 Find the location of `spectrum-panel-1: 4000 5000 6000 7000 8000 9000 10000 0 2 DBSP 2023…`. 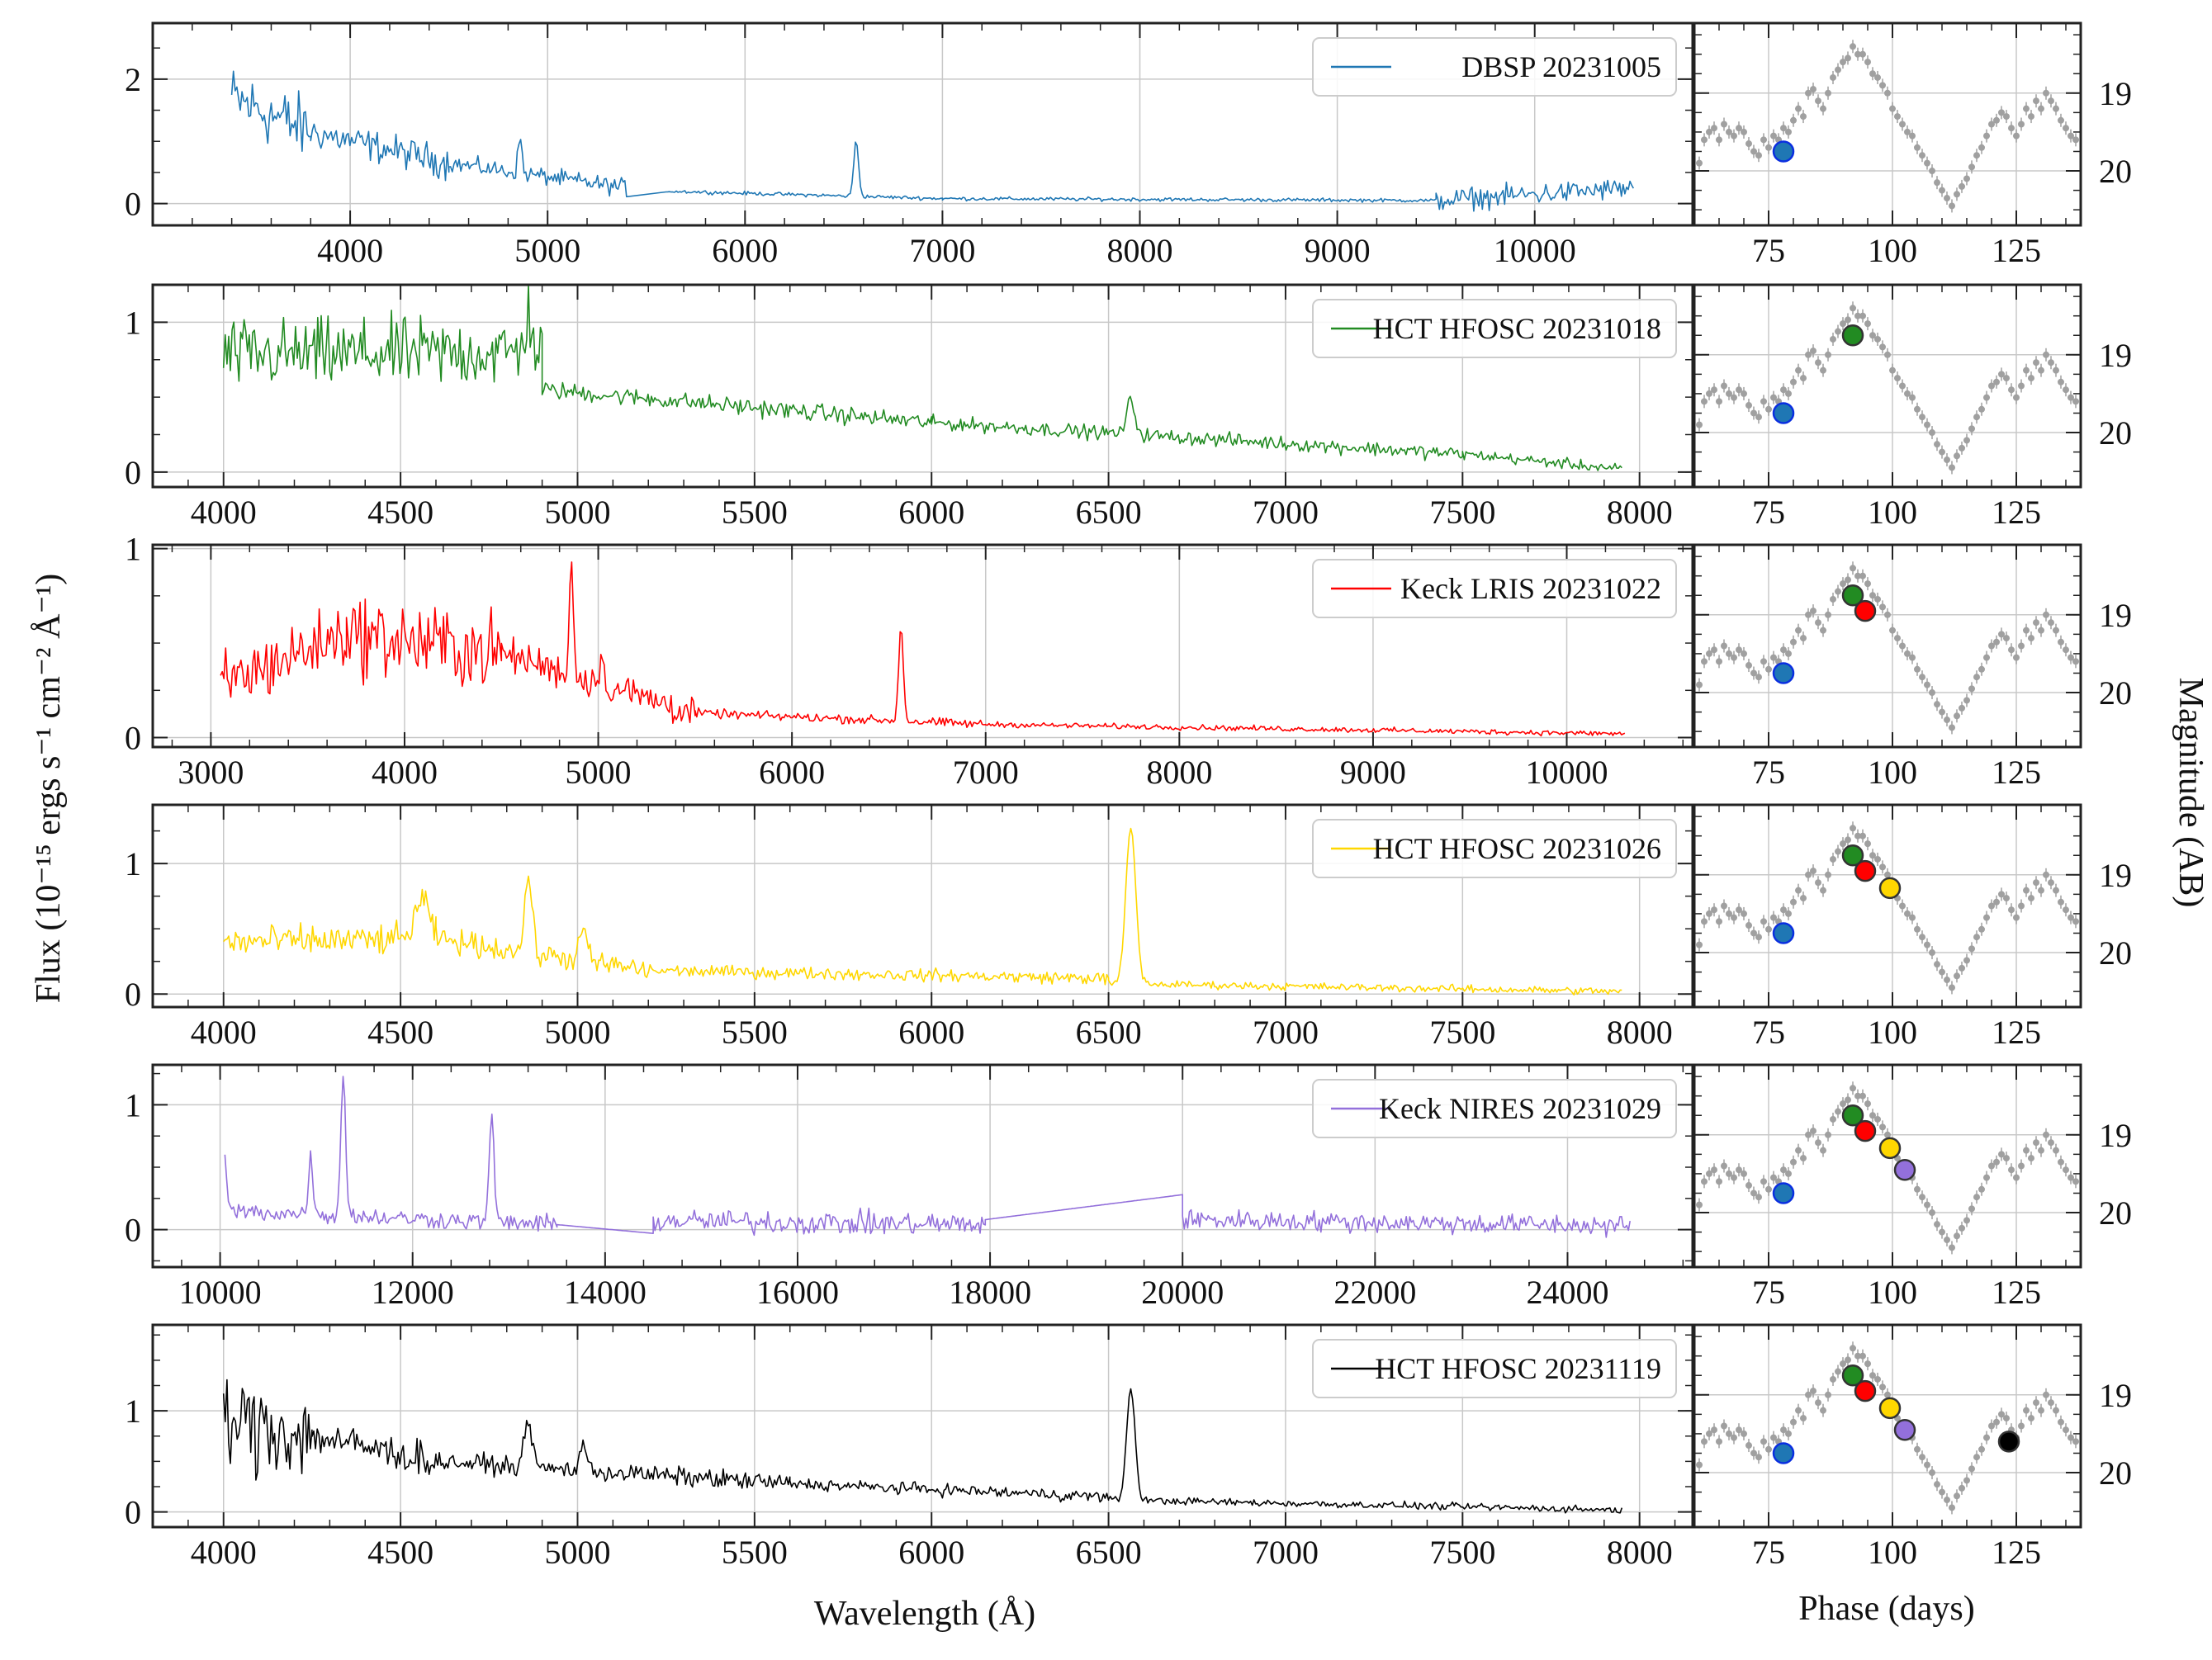

spectrum-panel-1: 4000 5000 6000 7000 8000 9000 10000 0 2 DBSP 2023… is located at coordinates (910, 145).